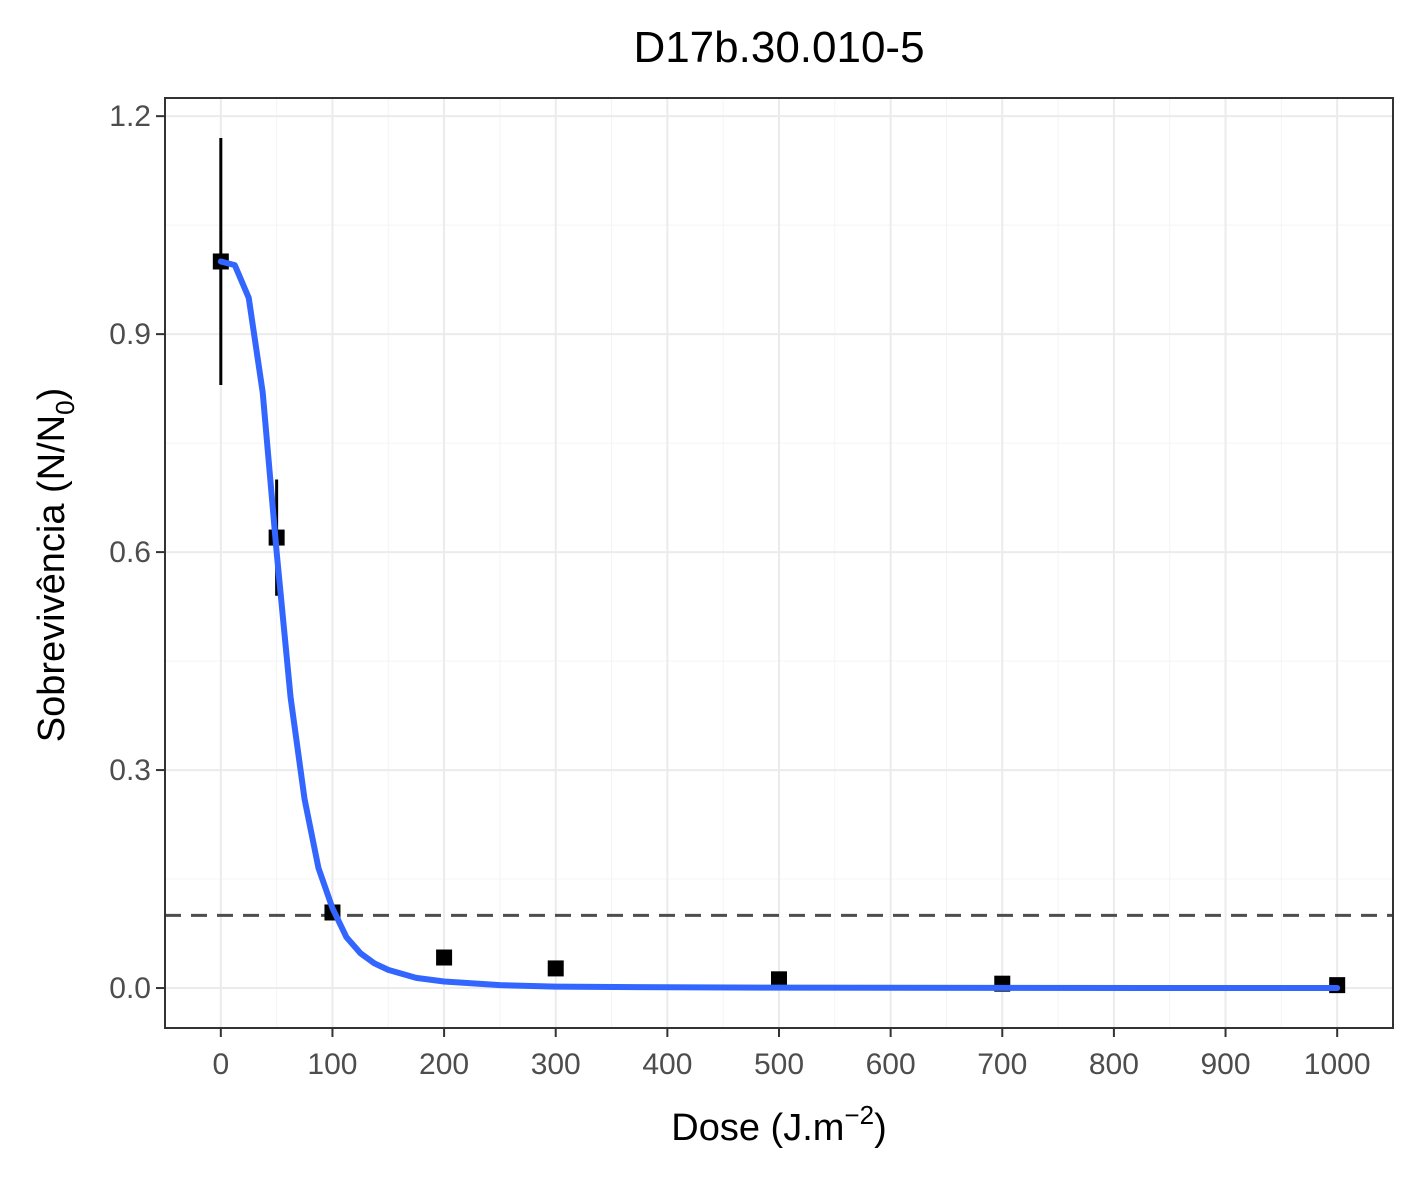 The image size is (1417, 1181). Describe the element at coordinates (556, 1064) in the screenshot. I see `x-tick-label: 300` at that location.